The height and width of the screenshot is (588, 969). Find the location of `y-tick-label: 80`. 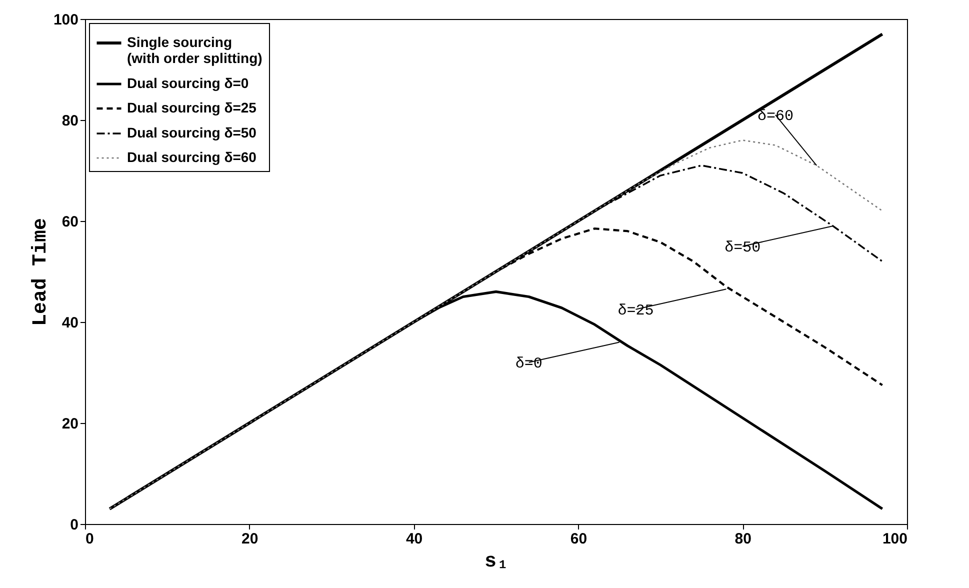

y-tick-label: 80 is located at coordinates (70, 121).